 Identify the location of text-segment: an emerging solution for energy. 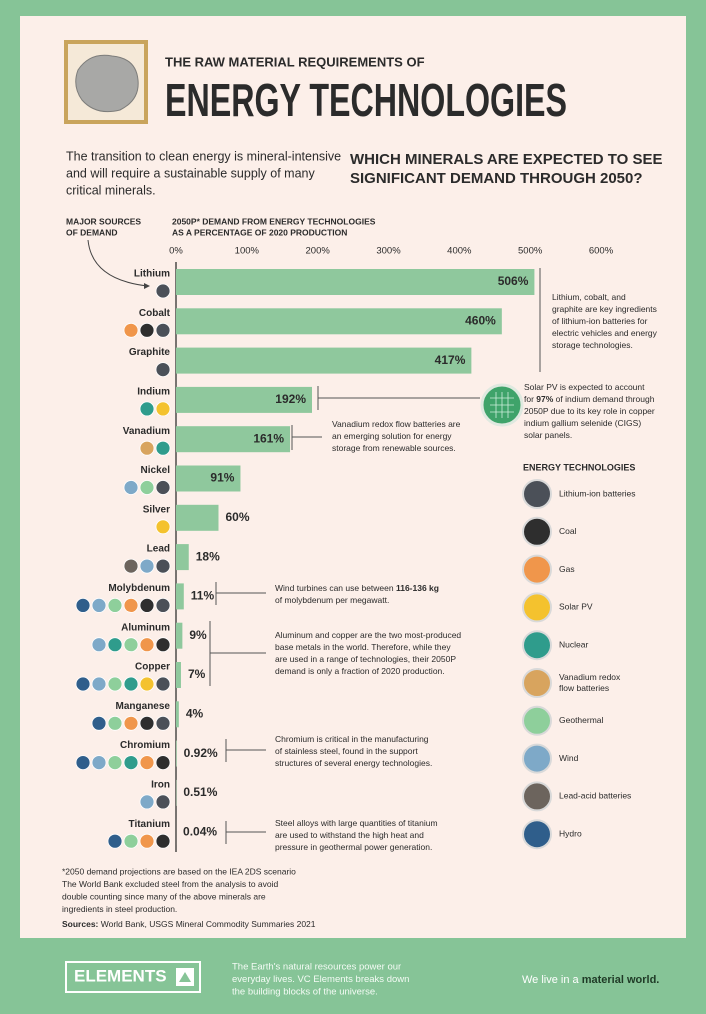
(392, 436).